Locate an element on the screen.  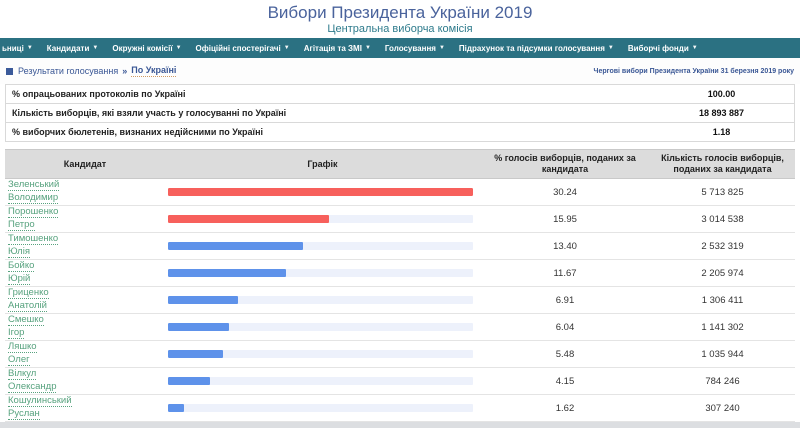
page-subtitle: Центральна виборча комісія is located at coordinates (400, 29).